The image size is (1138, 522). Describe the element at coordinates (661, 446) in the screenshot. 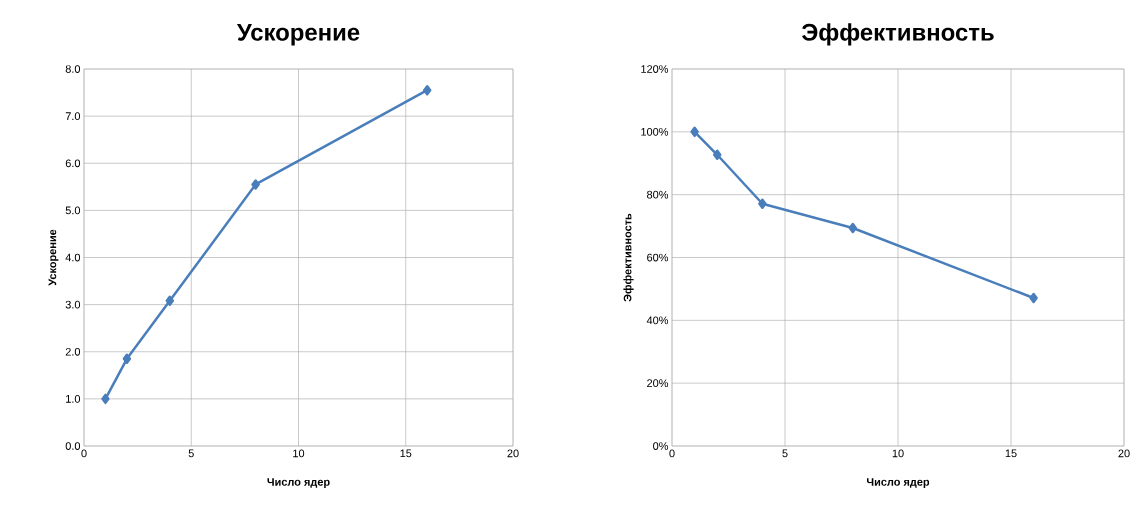

I see `y-tick-label: 0%` at that location.